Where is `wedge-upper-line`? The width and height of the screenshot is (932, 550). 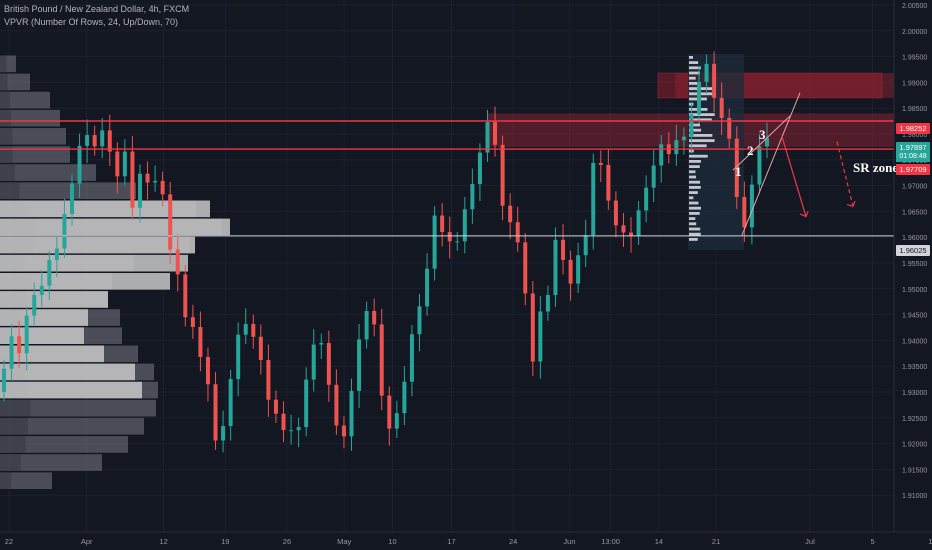 wedge-upper-line is located at coordinates (761, 143).